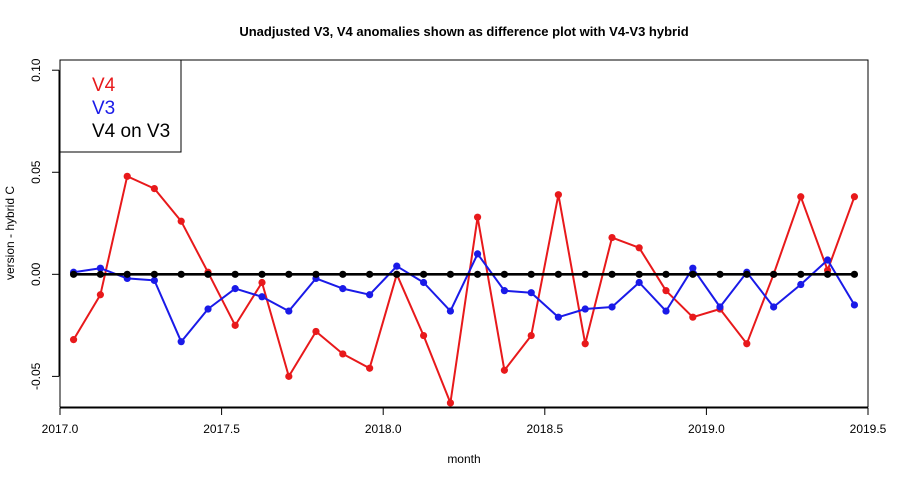 The width and height of the screenshot is (900, 480). I want to click on y-tick-label: 0.00, so click(36, 274).